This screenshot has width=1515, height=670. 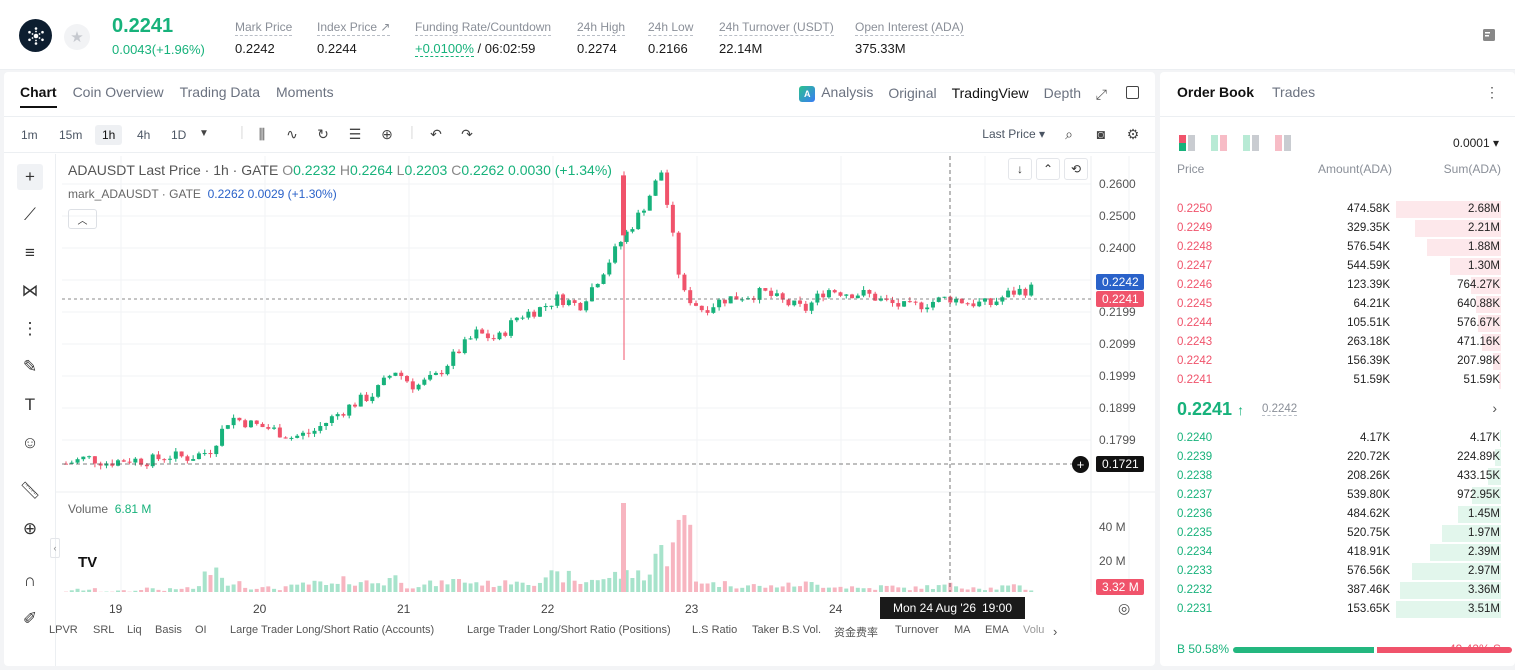 What do you see at coordinates (332, 630) in the screenshot?
I see `indicator-large-trader-accounts: Large Trader Long/Short Ratio (Accounts)` at bounding box center [332, 630].